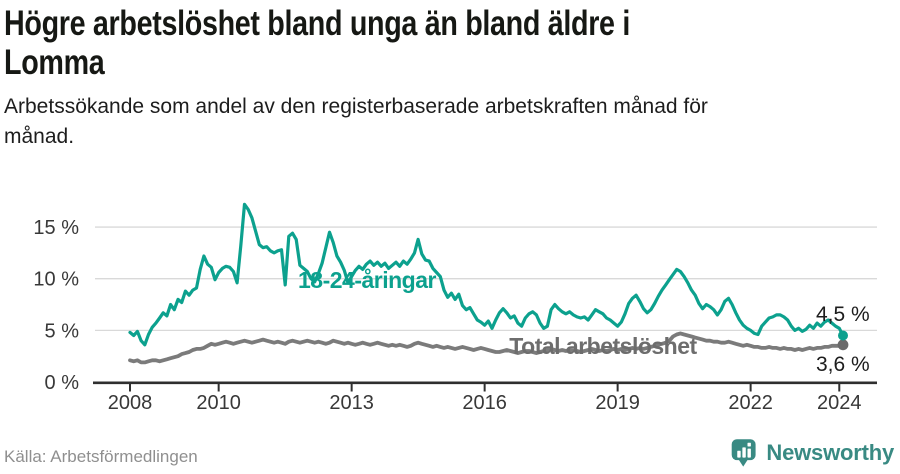 This screenshot has height=474, width=900. What do you see at coordinates (843, 314) in the screenshot?
I see `end-value-label-youth: 4,5 %` at bounding box center [843, 314].